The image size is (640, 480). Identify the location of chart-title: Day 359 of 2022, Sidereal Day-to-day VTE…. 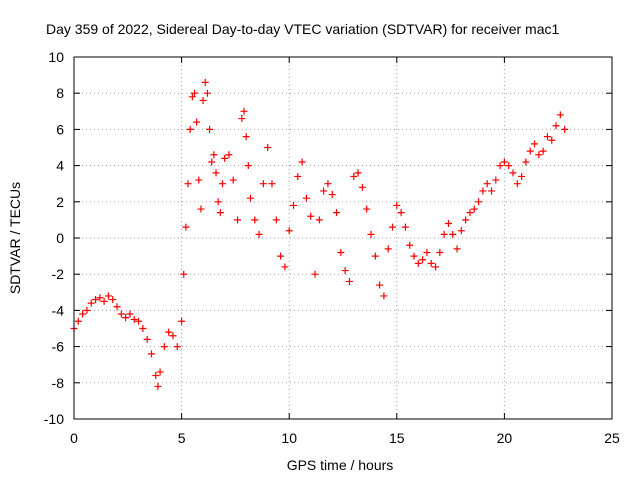
(302, 29).